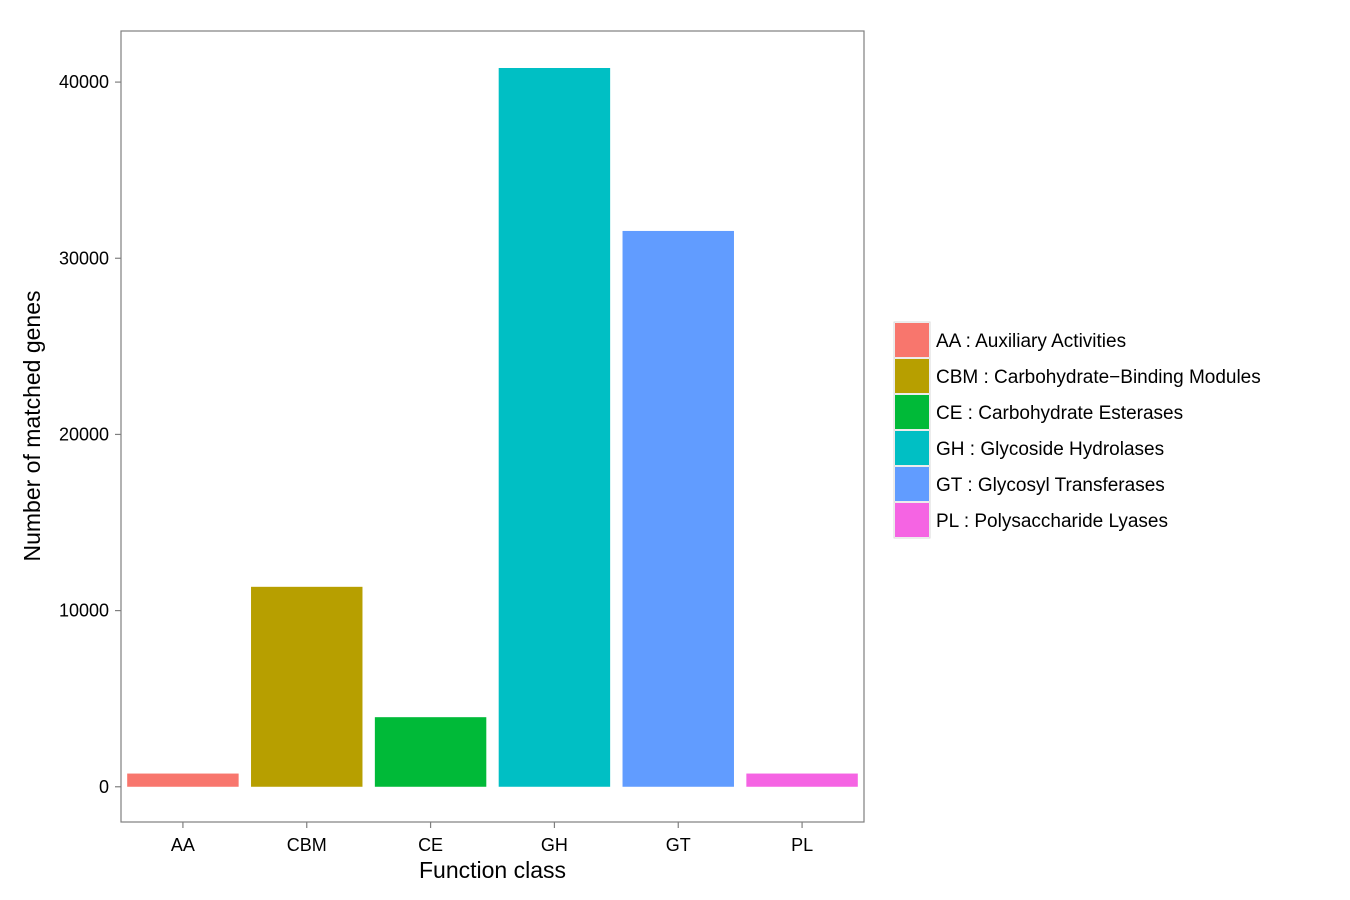 Image resolution: width=1350 pixels, height=900 pixels. What do you see at coordinates (678, 508) in the screenshot?
I see `bar-gt` at bounding box center [678, 508].